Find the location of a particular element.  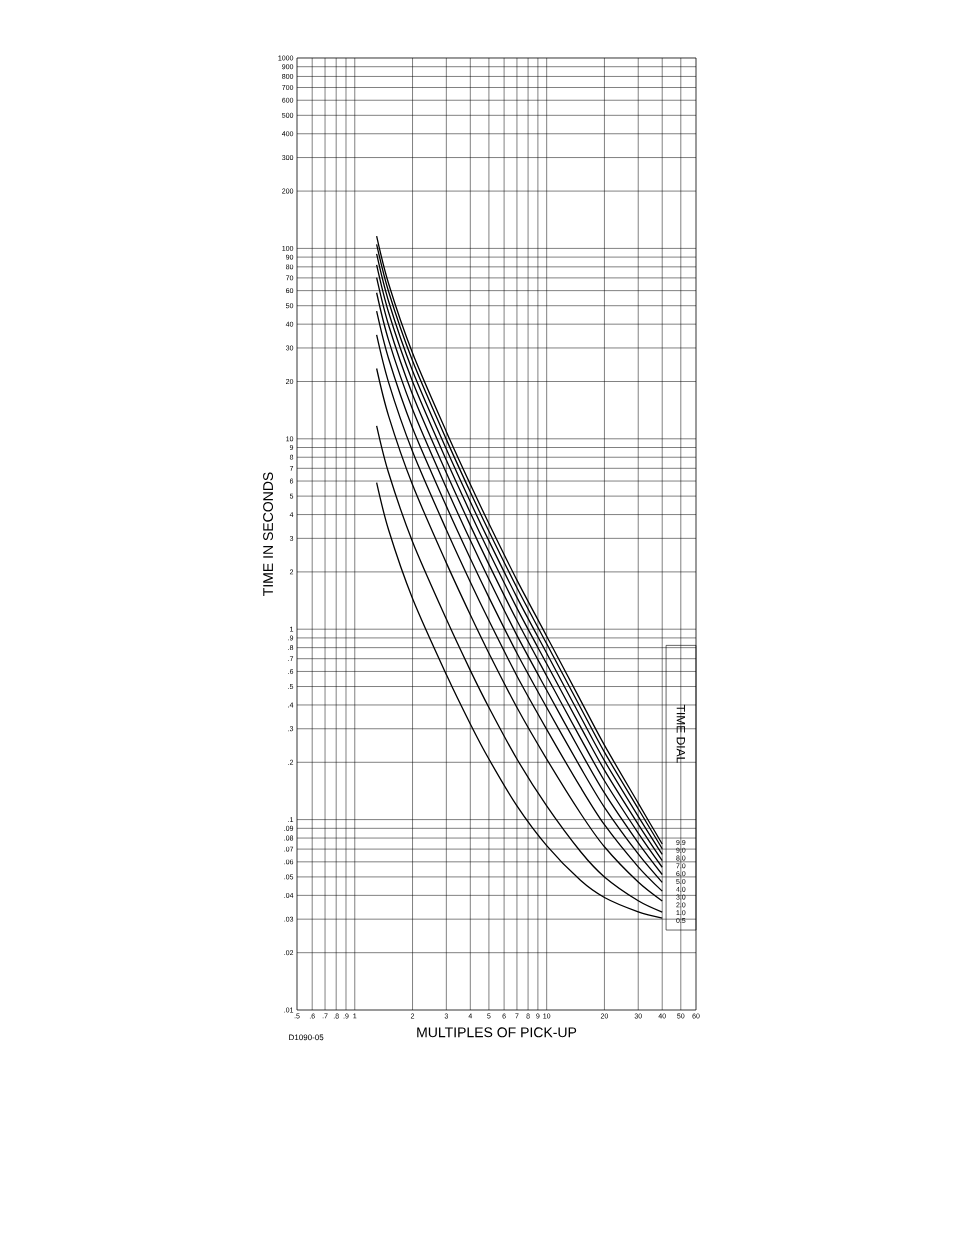

x-axis-title: MULTIPLES OF PICK-UP is located at coordinates (497, 1032).